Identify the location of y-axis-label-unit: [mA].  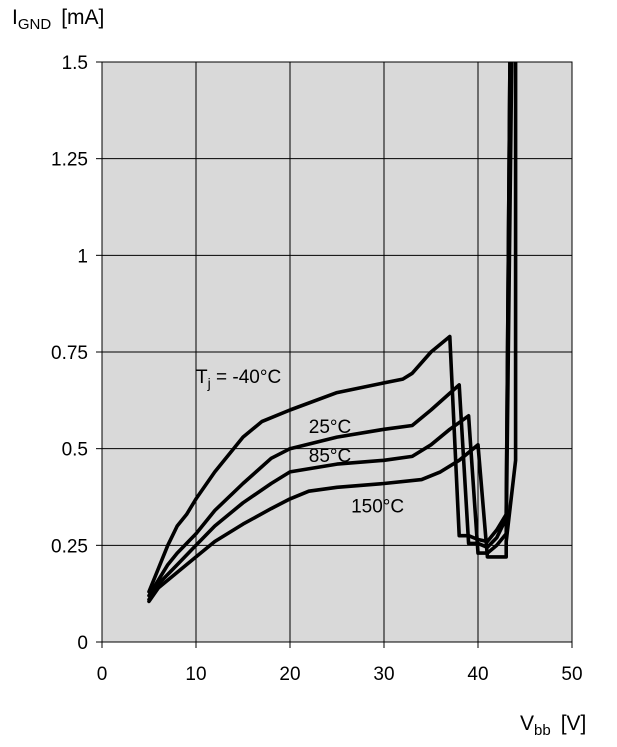
(83, 17).